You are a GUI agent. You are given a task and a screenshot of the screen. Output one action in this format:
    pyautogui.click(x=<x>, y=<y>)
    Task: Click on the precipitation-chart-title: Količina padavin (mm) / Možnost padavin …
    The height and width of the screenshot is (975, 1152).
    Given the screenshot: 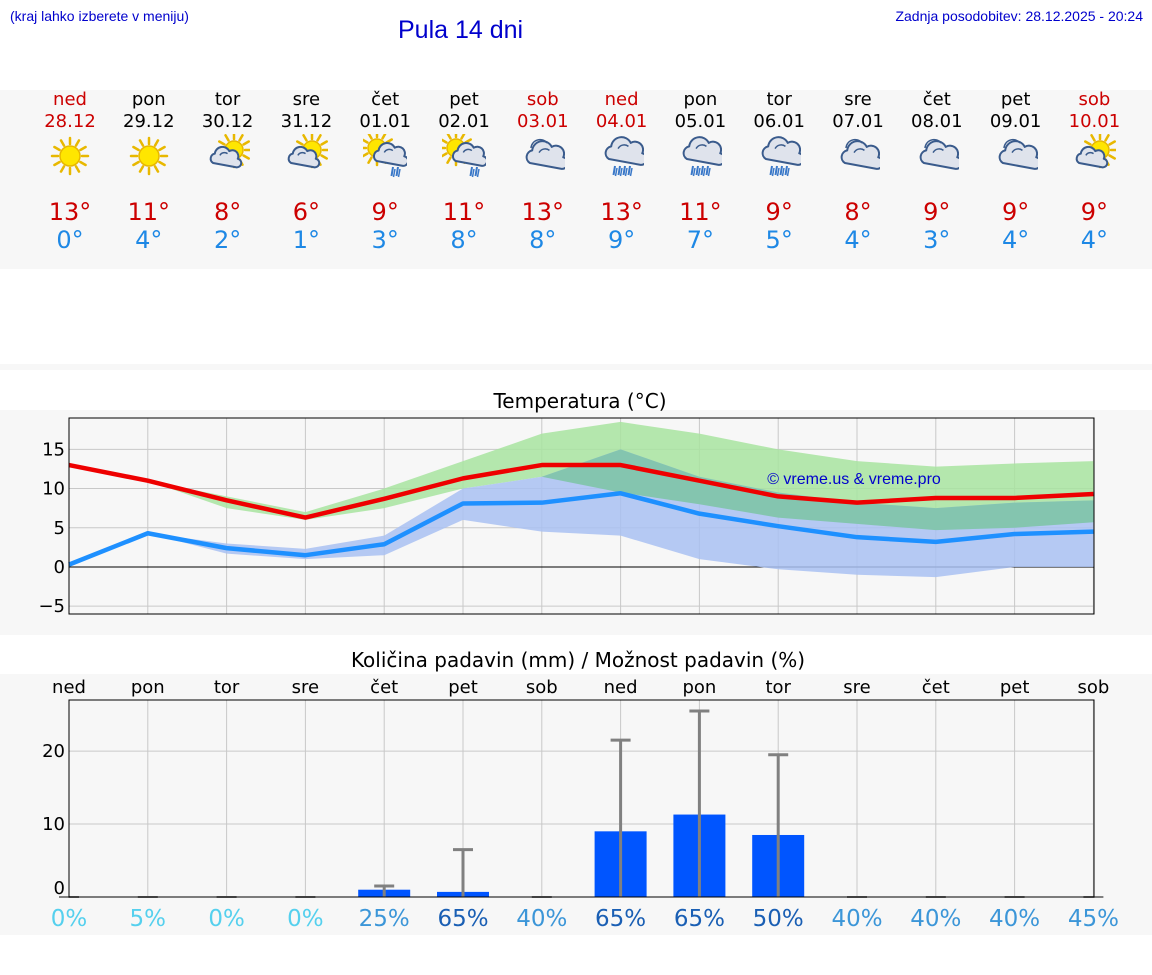 What is the action you would take?
    pyautogui.click(x=578, y=660)
    